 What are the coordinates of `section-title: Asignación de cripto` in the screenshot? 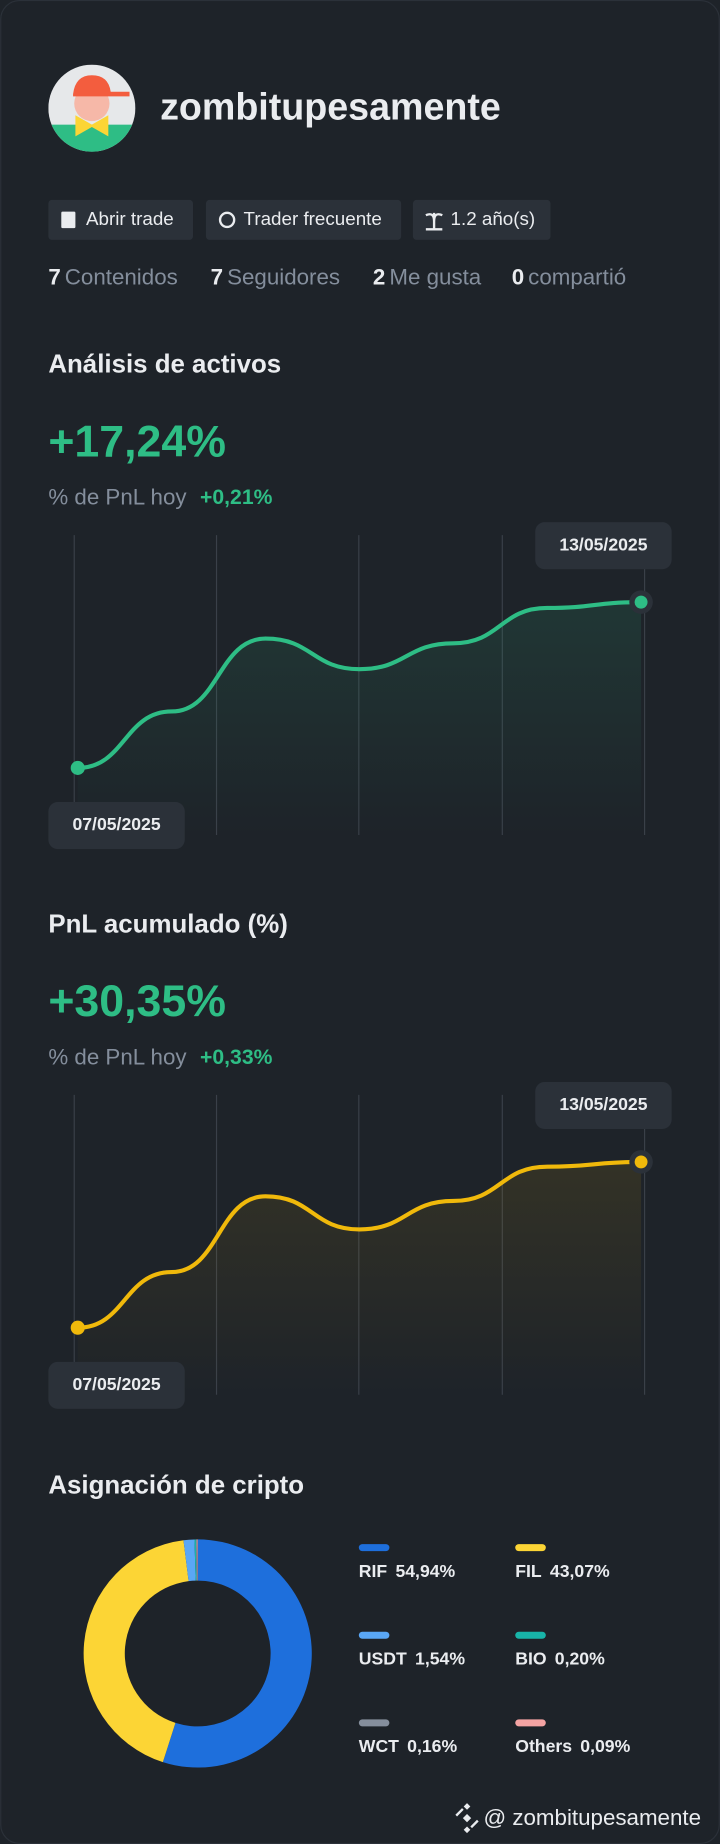 It's located at (176, 1485).